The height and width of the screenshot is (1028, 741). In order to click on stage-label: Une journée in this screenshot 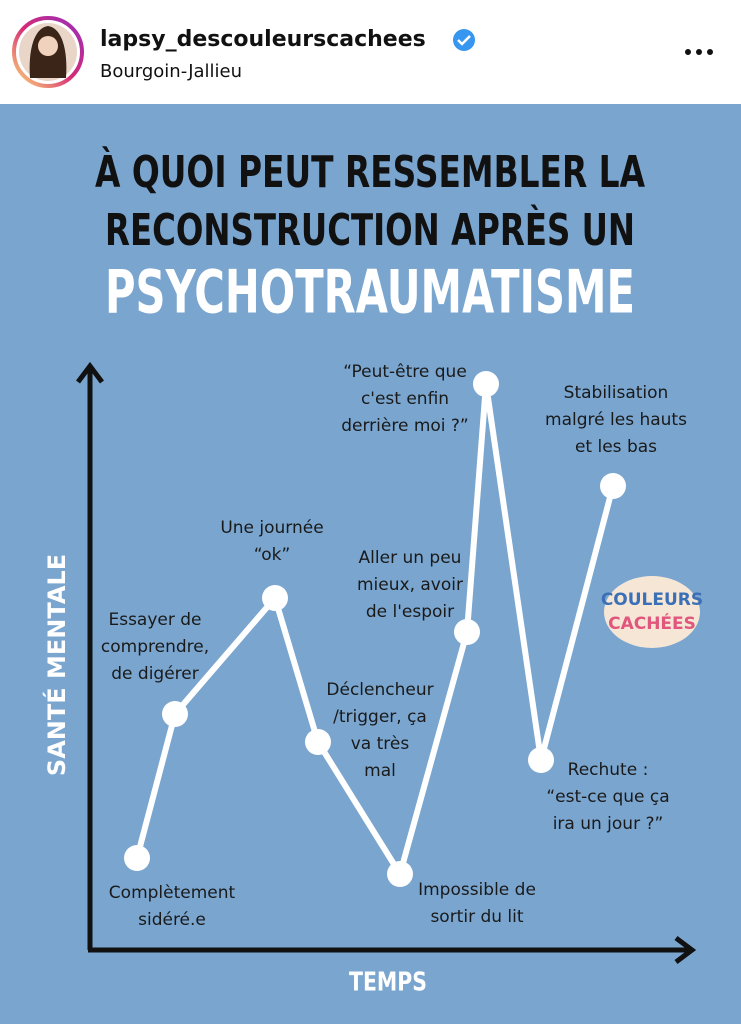, I will do `click(271, 528)`.